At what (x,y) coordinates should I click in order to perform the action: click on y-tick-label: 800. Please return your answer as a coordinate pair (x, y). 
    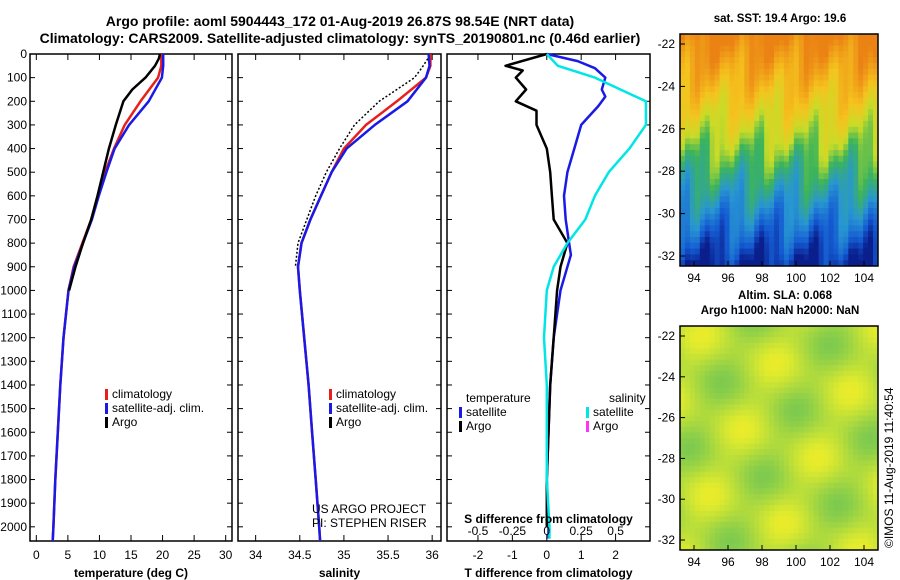
    Looking at the image, I should click on (17, 243).